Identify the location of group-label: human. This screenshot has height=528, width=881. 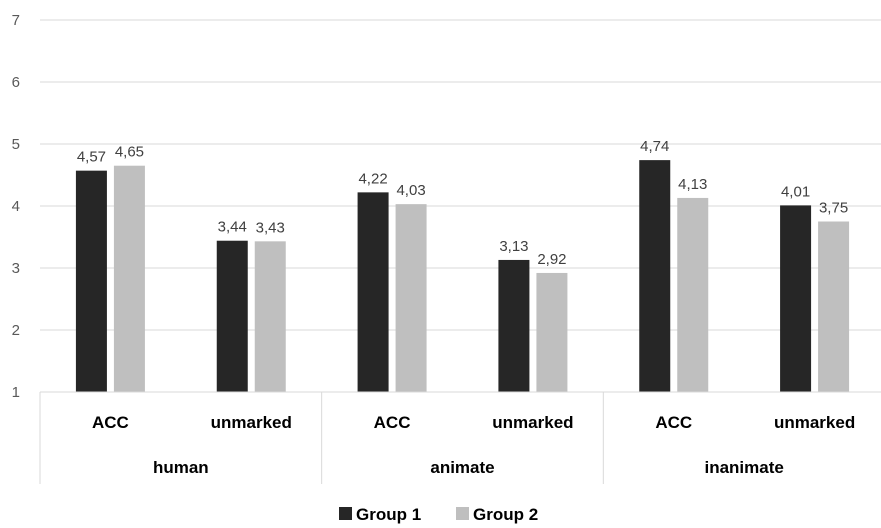
(181, 467).